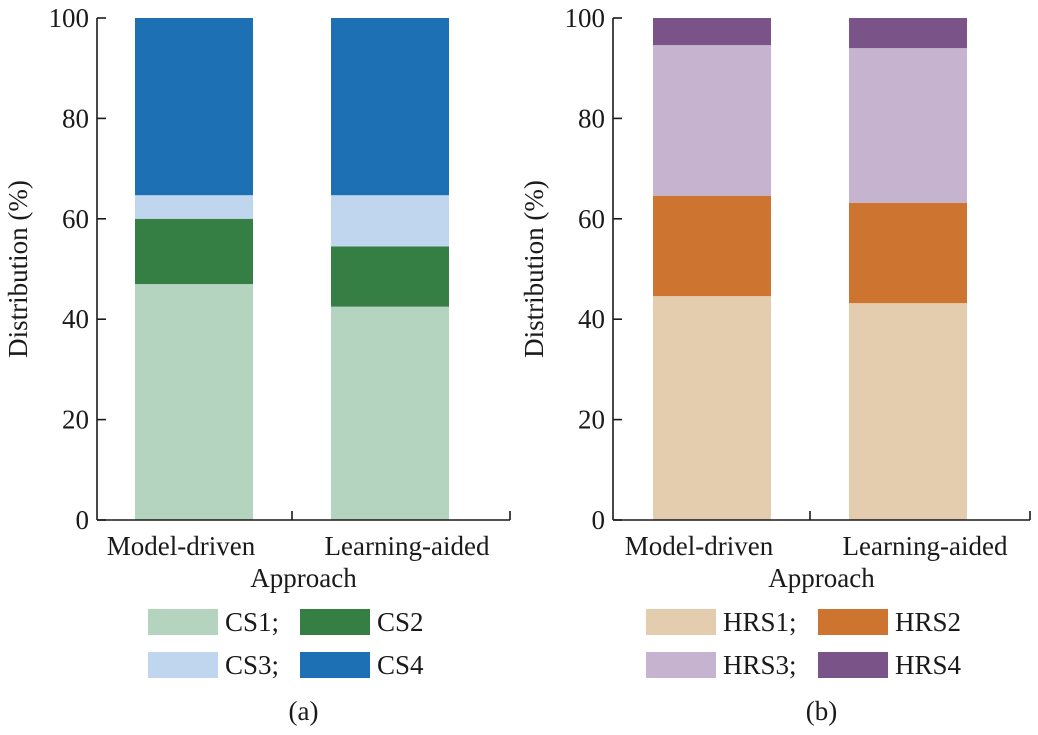 Image resolution: width=1038 pixels, height=735 pixels. What do you see at coordinates (183, 622) in the screenshot?
I see `legend-swatch-cs1` at bounding box center [183, 622].